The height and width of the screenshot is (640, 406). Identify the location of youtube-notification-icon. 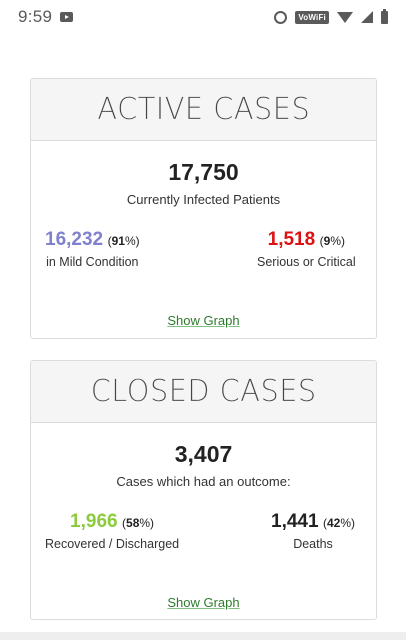
(67, 17).